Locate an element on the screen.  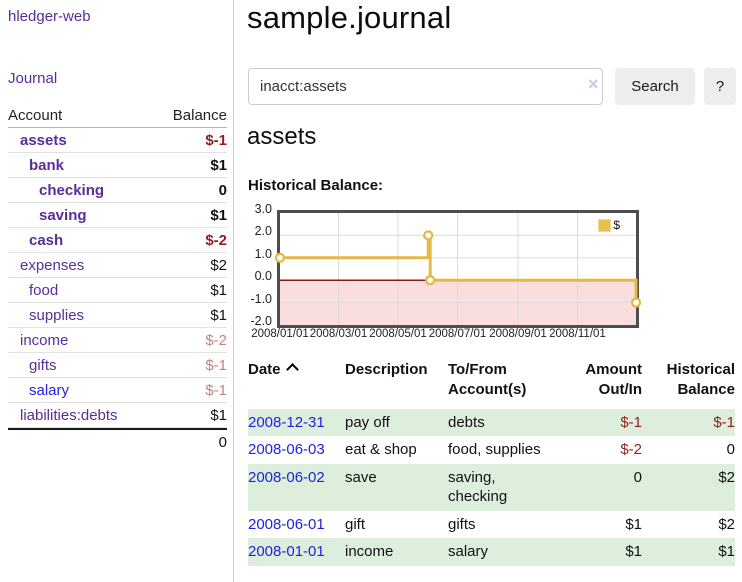
account-balance: $-1 is located at coordinates (216, 390).